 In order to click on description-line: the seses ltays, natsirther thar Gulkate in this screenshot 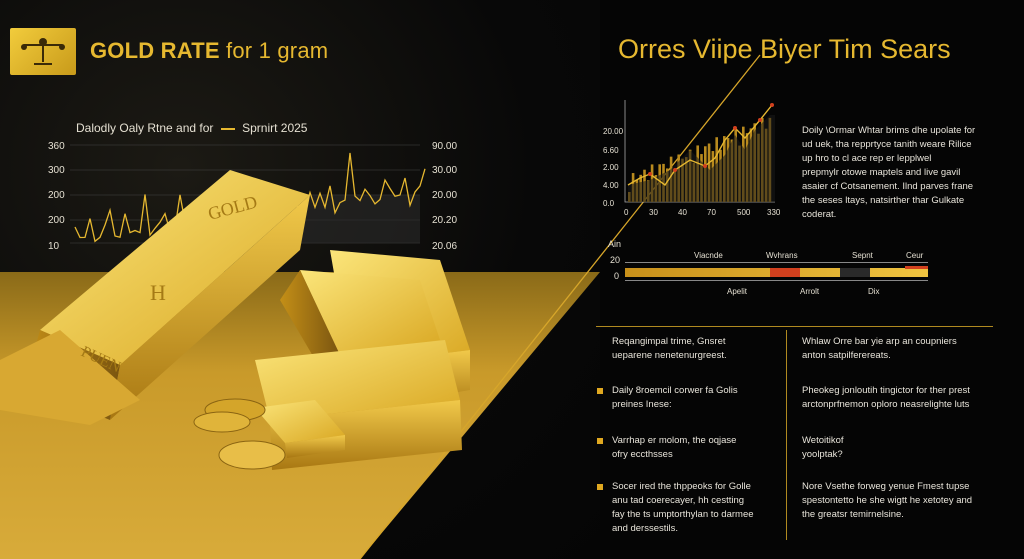, I will do `click(883, 200)`.